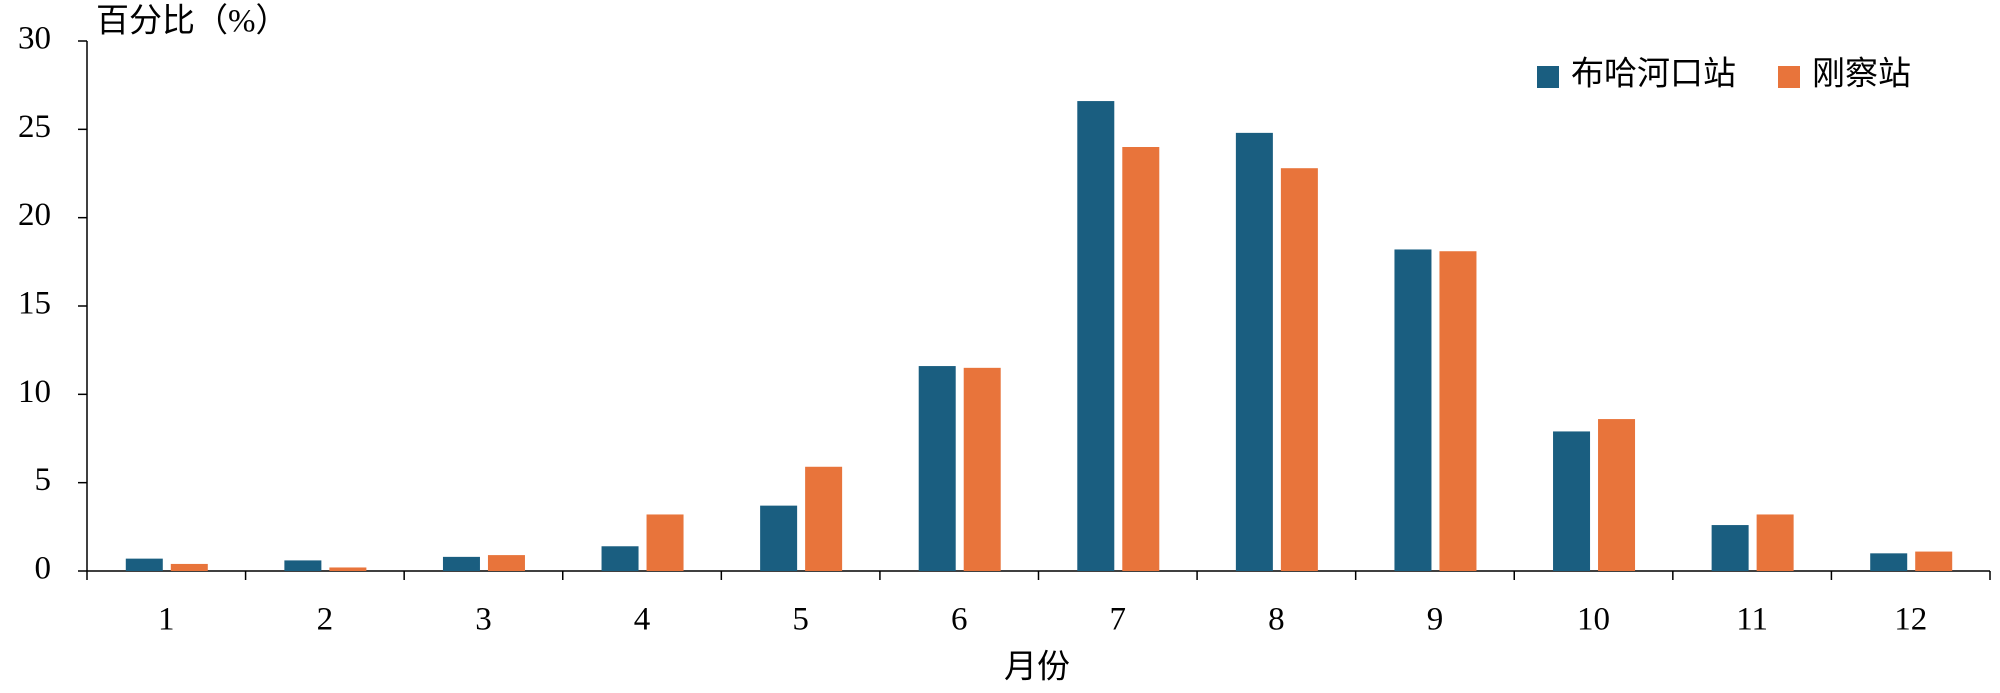  I want to click on legend-label: 刚察站, so click(1861, 74).